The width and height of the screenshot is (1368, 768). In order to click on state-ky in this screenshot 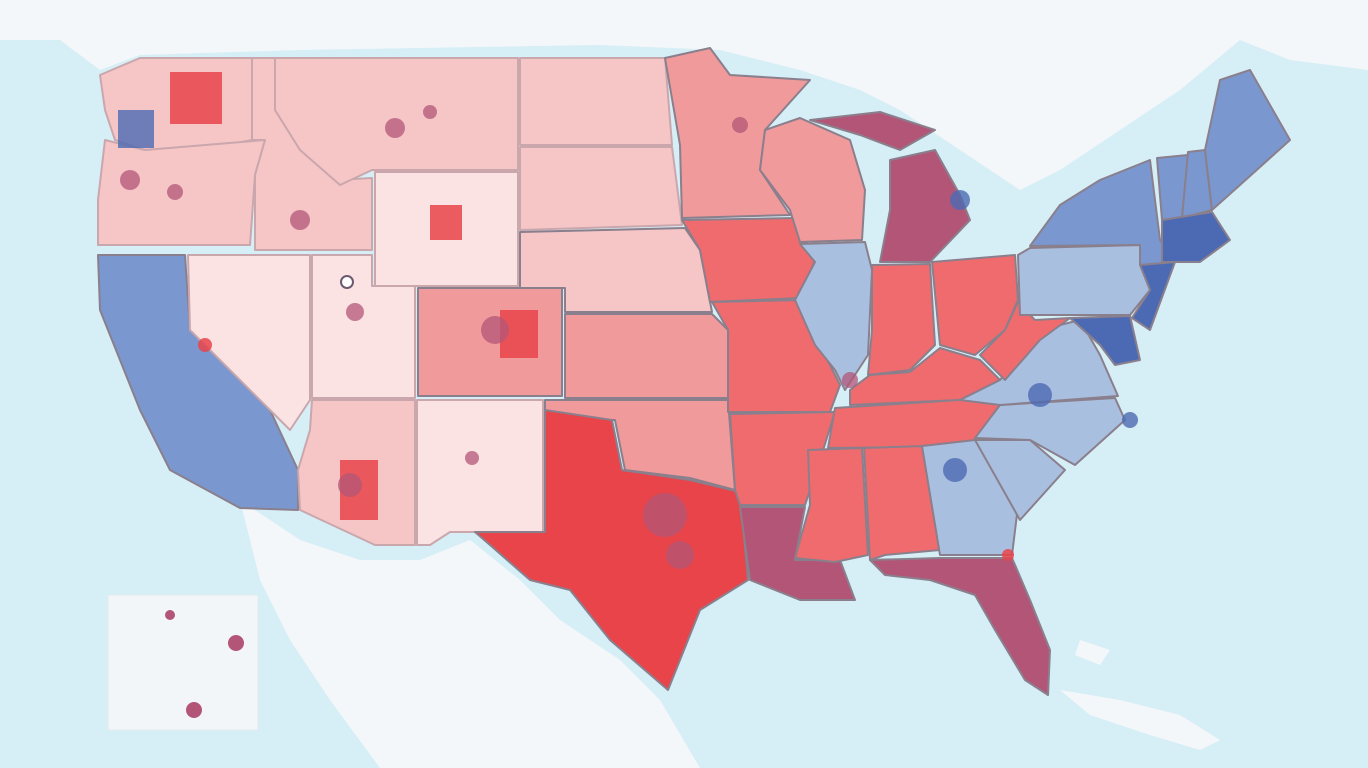, I will do `click(925, 376)`.